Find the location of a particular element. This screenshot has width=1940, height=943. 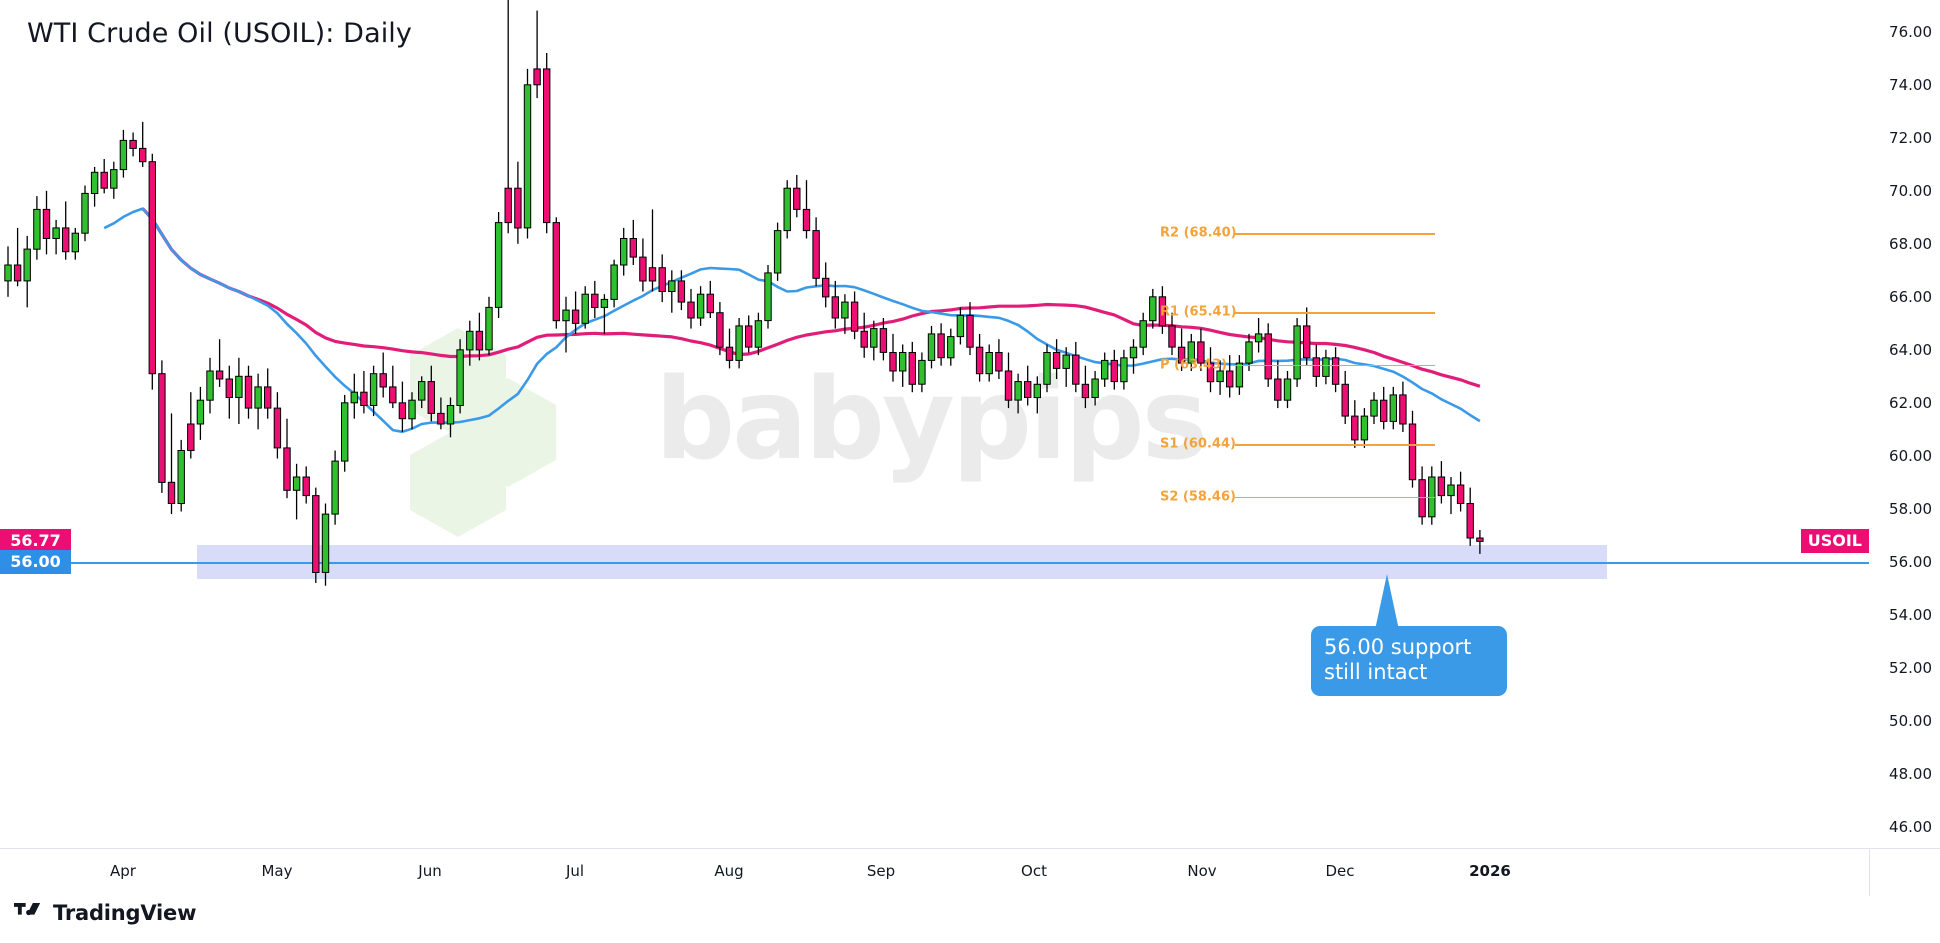

callout-pointer is located at coordinates (1387, 602).